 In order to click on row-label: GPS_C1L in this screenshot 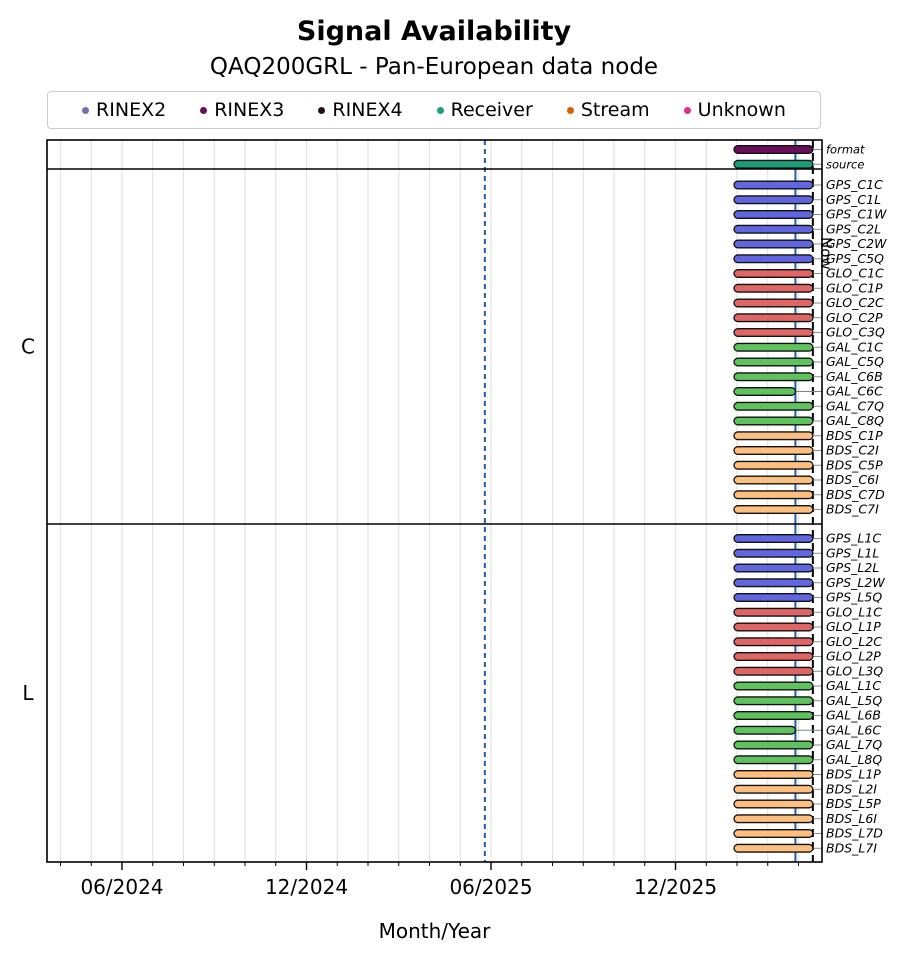, I will do `click(853, 199)`.